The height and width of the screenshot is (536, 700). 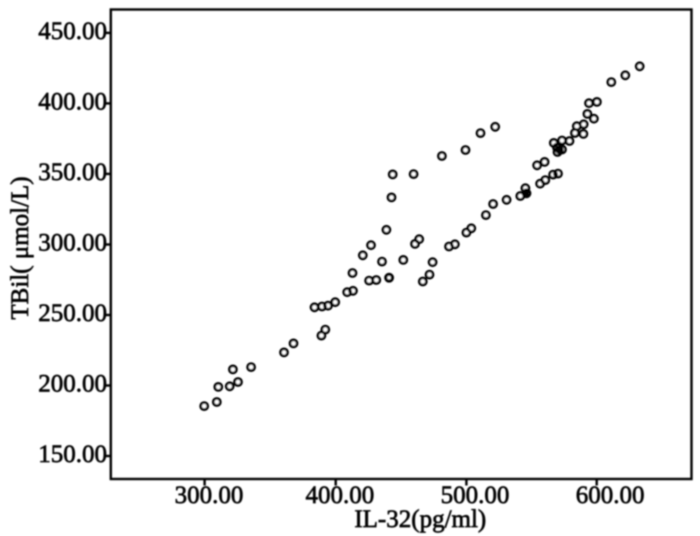 I want to click on svg-text: 250.00, so click(x=72, y=313).